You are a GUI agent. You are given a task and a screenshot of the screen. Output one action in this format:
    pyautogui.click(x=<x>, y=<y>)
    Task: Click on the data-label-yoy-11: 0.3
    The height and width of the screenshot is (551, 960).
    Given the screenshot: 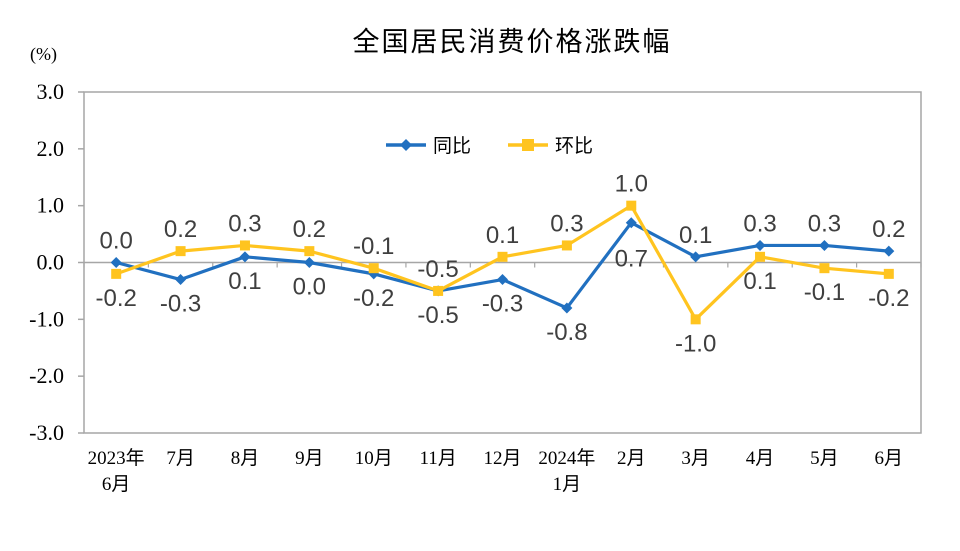 What is the action you would take?
    pyautogui.click(x=824, y=223)
    